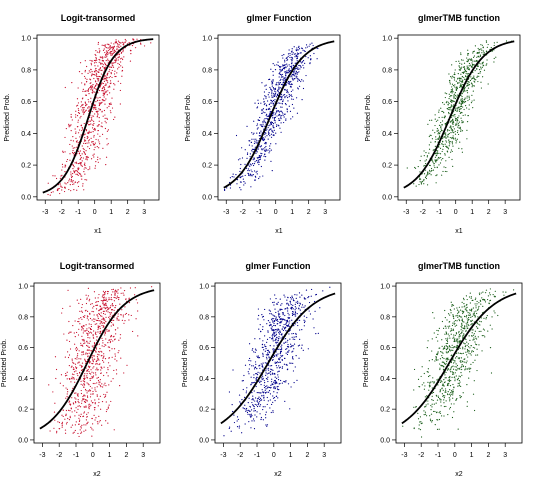  Describe the element at coordinates (292, 212) in the screenshot. I see `x-tick-label: 1` at that location.